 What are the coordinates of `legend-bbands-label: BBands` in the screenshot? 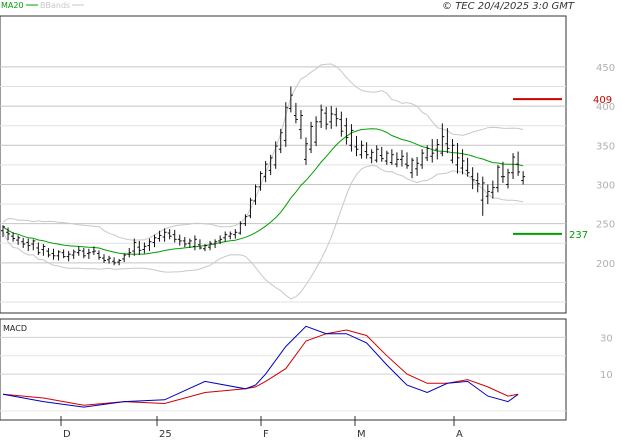 It's located at (55, 5).